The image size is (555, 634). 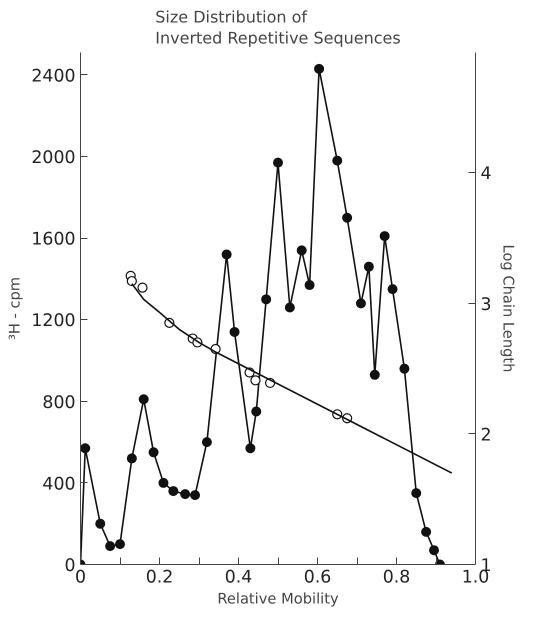 What do you see at coordinates (318, 578) in the screenshot?
I see `x-tick-label: 0.6` at bounding box center [318, 578].